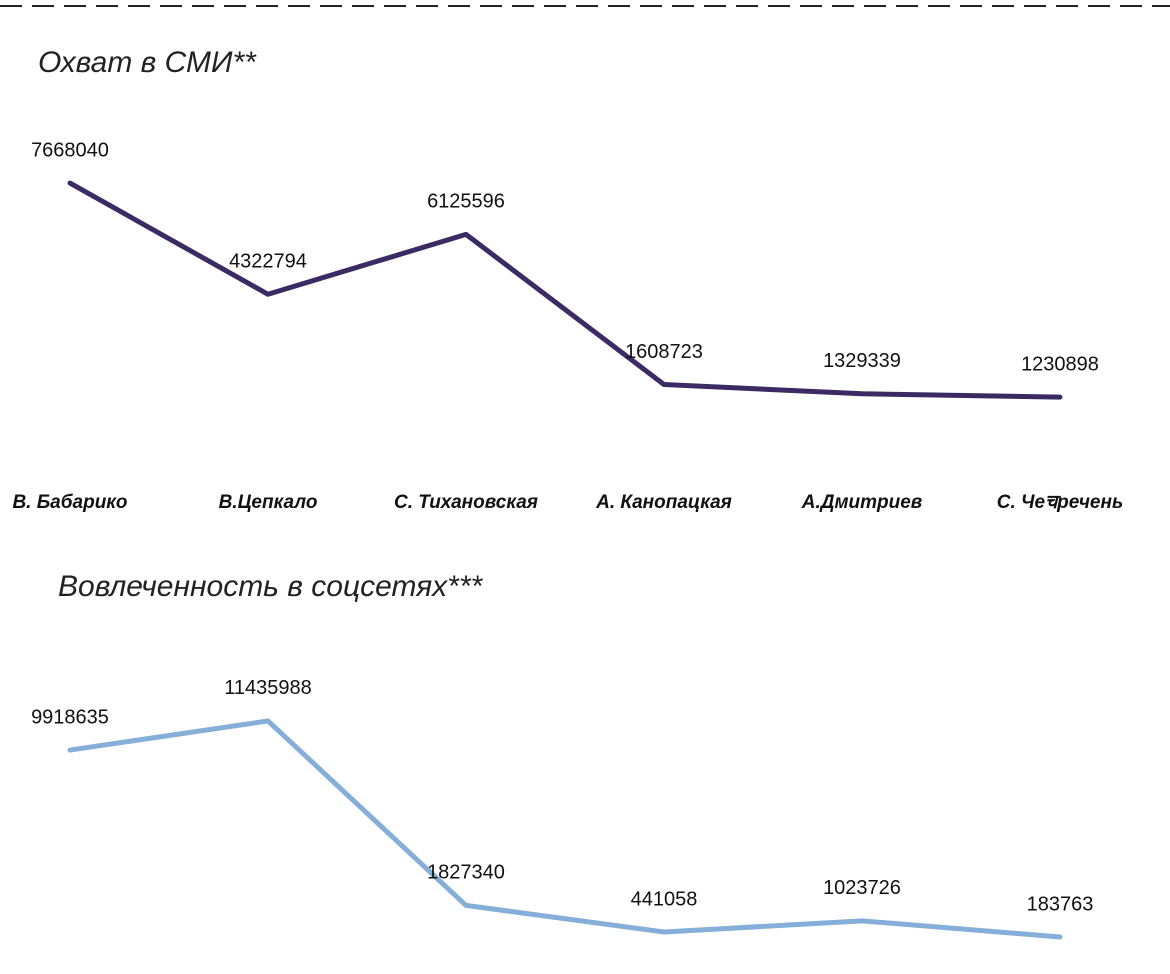 Image resolution: width=1170 pixels, height=974 pixels. Describe the element at coordinates (271, 586) in the screenshot. I see `chart-title: Вовлеченность в соцсетях***` at that location.